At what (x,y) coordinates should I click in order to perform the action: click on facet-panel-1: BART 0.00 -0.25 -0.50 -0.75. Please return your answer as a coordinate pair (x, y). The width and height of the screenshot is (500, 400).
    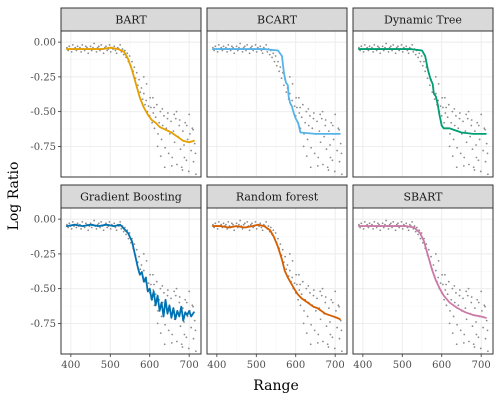
    Looking at the image, I should click on (116, 92).